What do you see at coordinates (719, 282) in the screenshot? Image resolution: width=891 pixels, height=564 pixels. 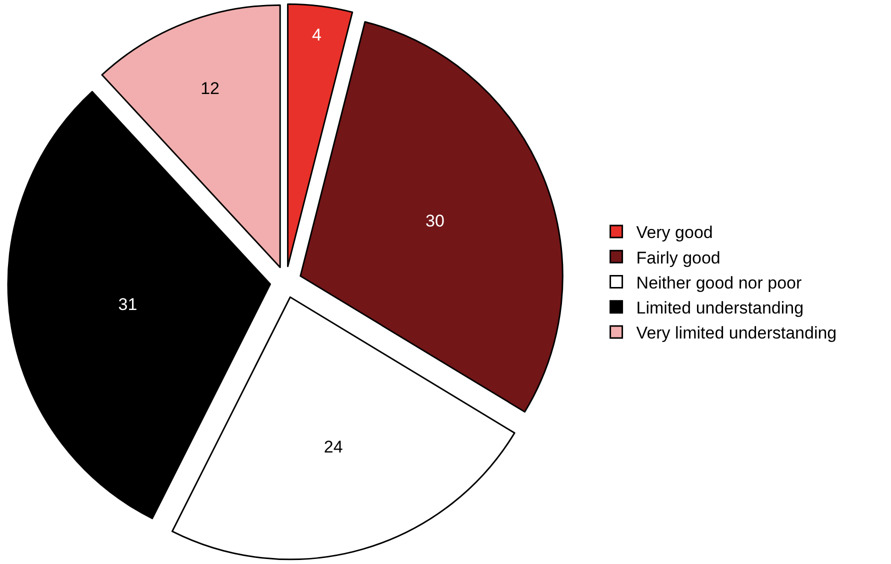 I see `legend-label: Neither good nor poor` at bounding box center [719, 282].